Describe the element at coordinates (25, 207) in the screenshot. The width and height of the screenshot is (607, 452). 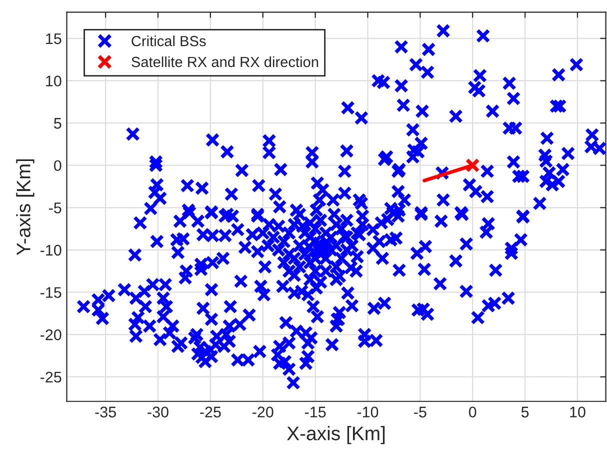
I see `y-axis-title: Y-axis [Km]` at that location.